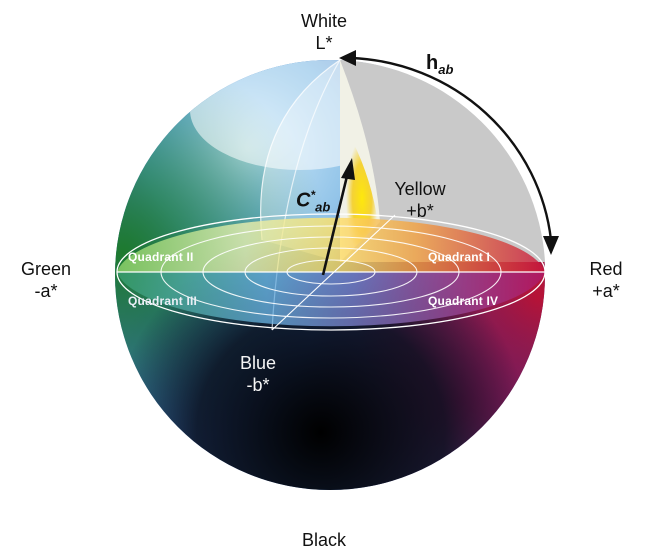 The height and width of the screenshot is (556, 647). I want to click on chroma-sub: ab, so click(322, 207).